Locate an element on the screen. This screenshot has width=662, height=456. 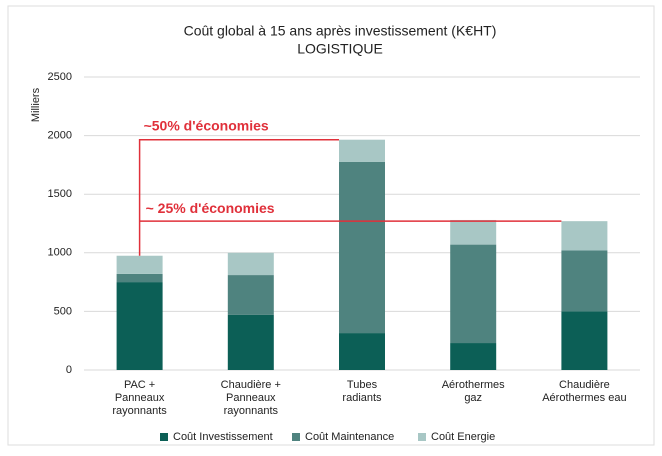
legend-label: Coût Investissement is located at coordinates (223, 437).